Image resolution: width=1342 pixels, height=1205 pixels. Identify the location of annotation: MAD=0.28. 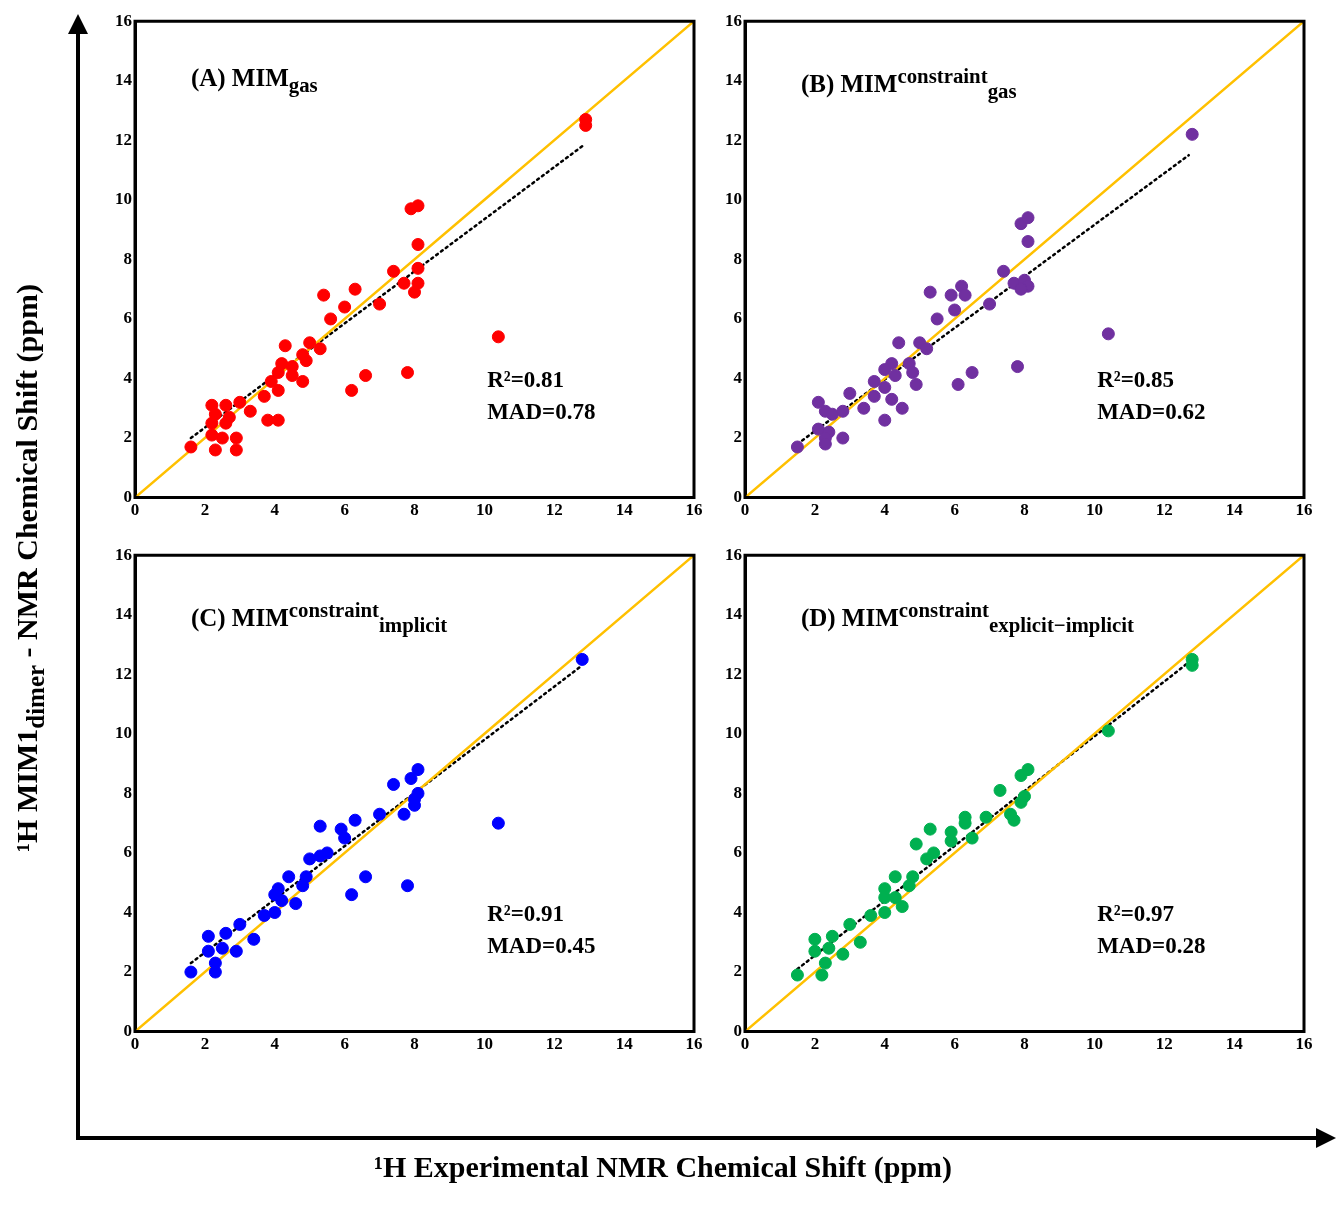
(1151, 946).